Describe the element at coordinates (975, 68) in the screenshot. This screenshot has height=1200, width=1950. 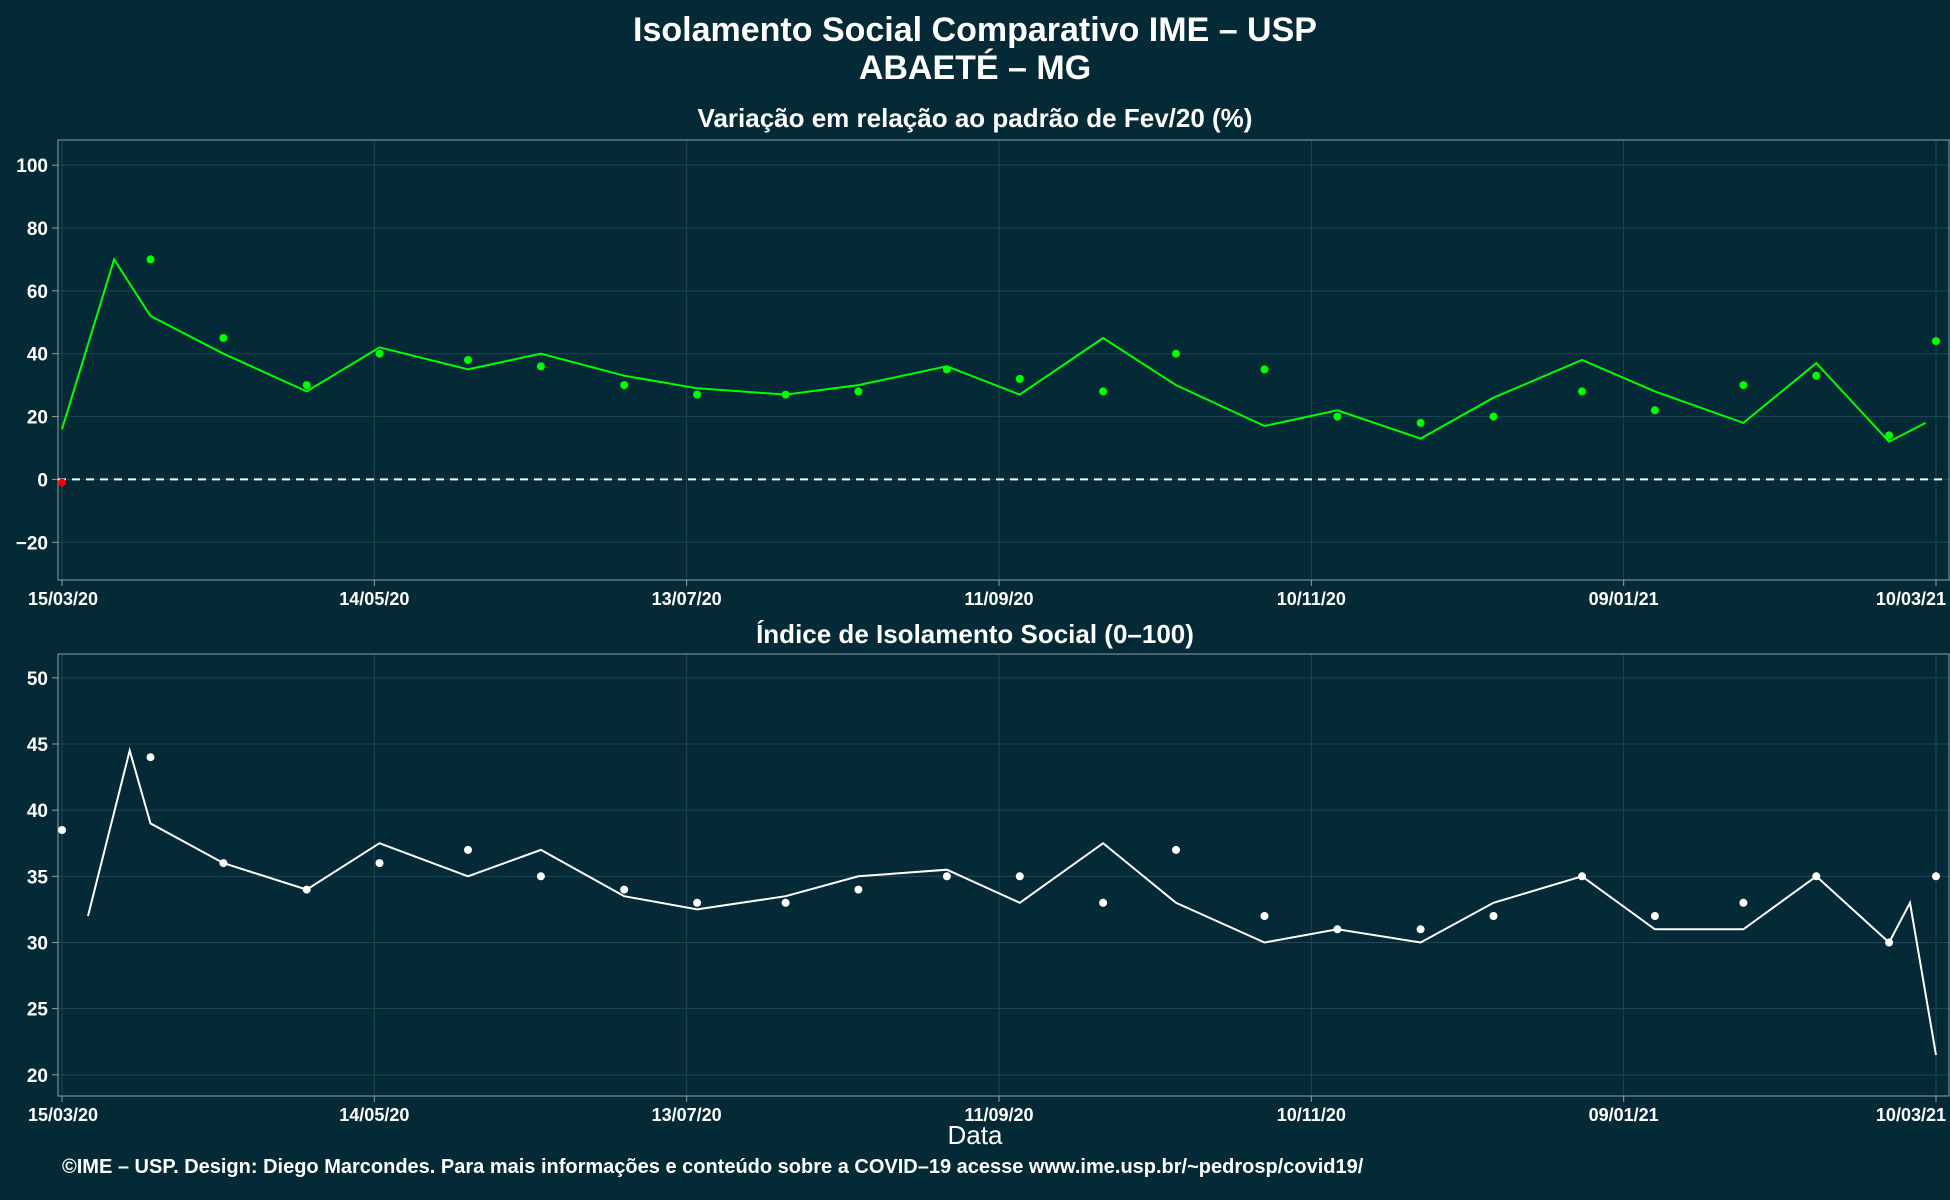
I see `chart-subtitle: ABAETÉ – MG` at that location.